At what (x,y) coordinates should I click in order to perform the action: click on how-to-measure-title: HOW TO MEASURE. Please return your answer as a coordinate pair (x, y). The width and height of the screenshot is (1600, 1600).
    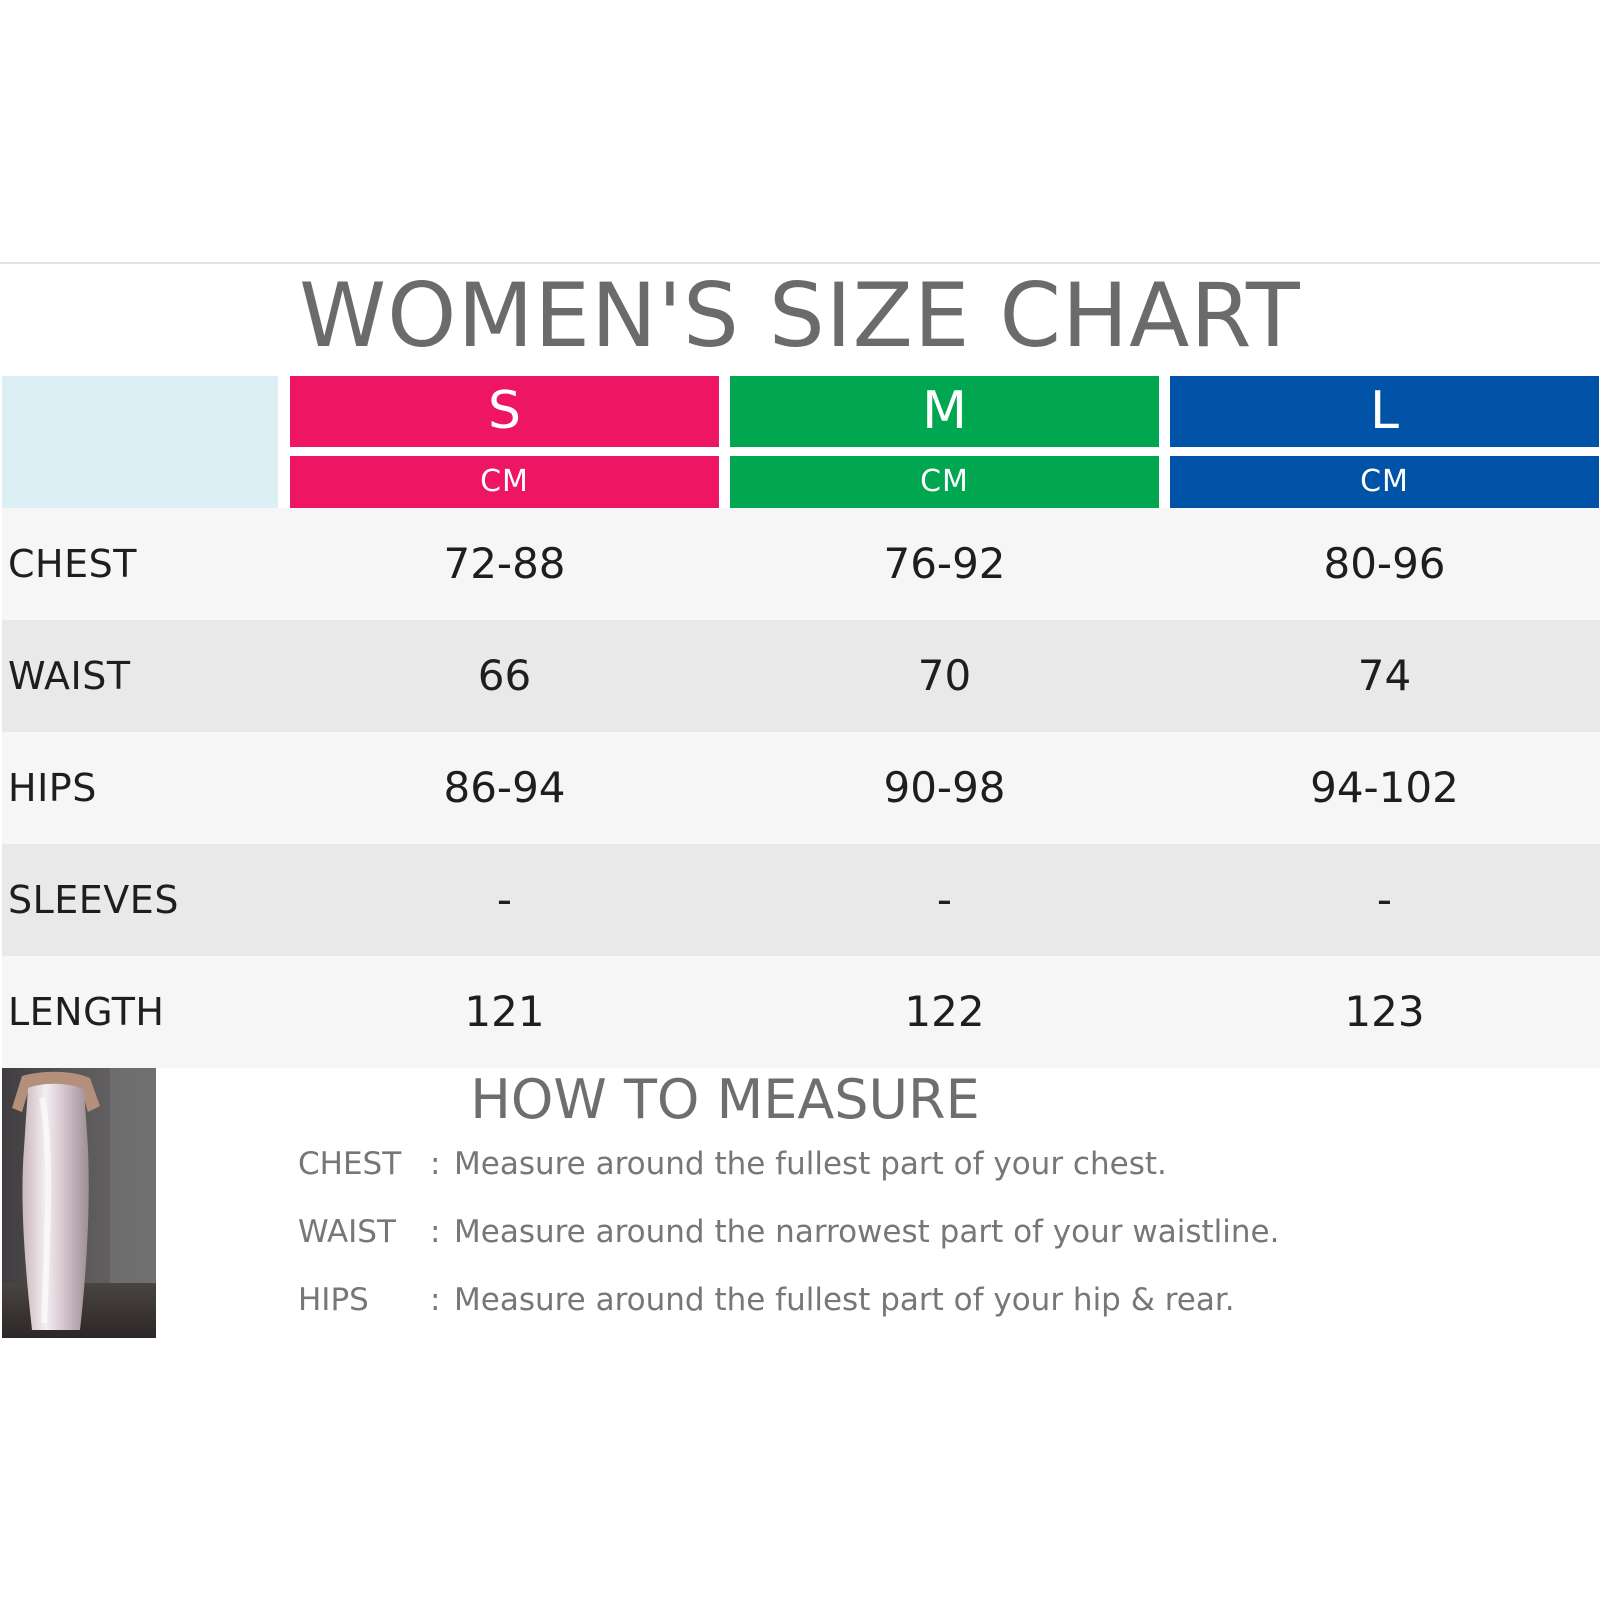
    Looking at the image, I should click on (725, 1099).